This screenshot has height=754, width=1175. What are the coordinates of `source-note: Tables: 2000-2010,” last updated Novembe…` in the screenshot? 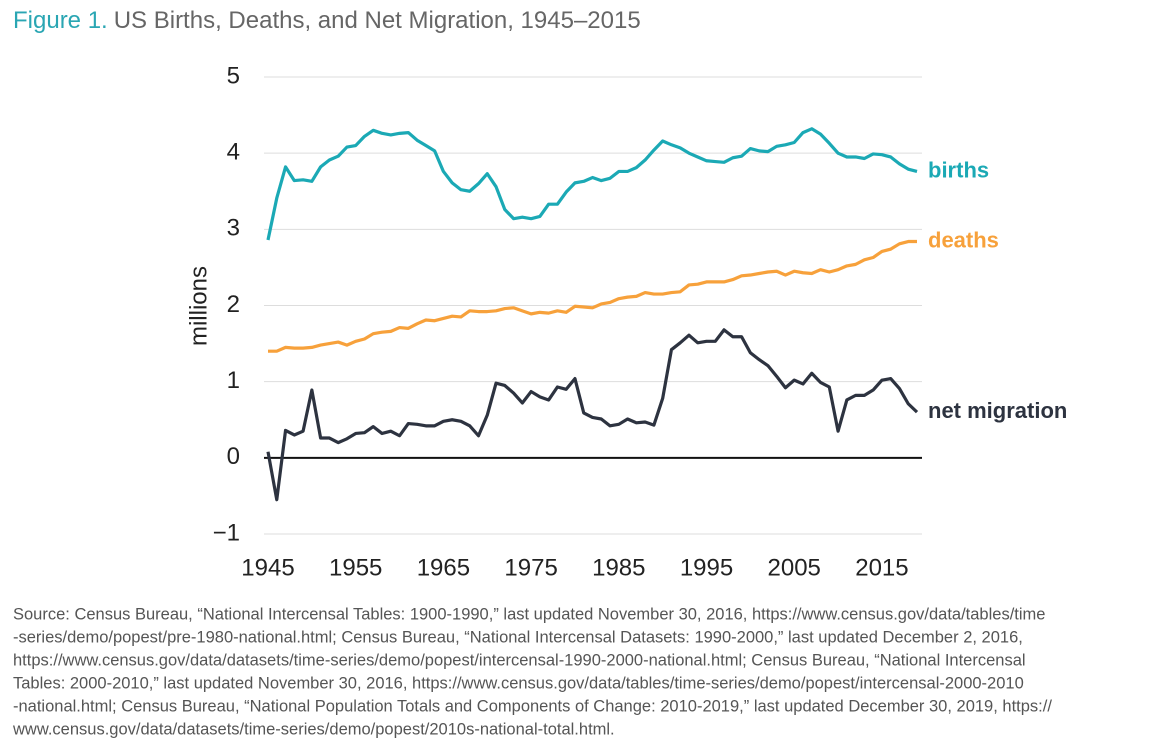 It's located at (518, 683).